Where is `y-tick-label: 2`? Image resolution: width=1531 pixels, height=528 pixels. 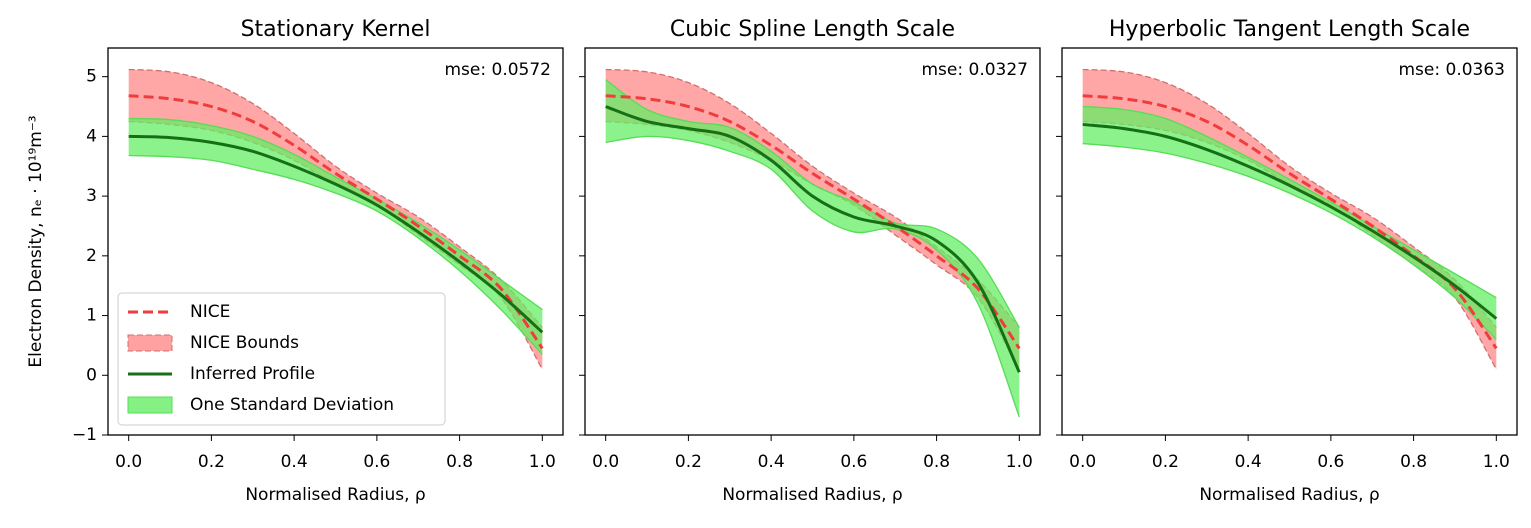 y-tick-label: 2 is located at coordinates (91, 256).